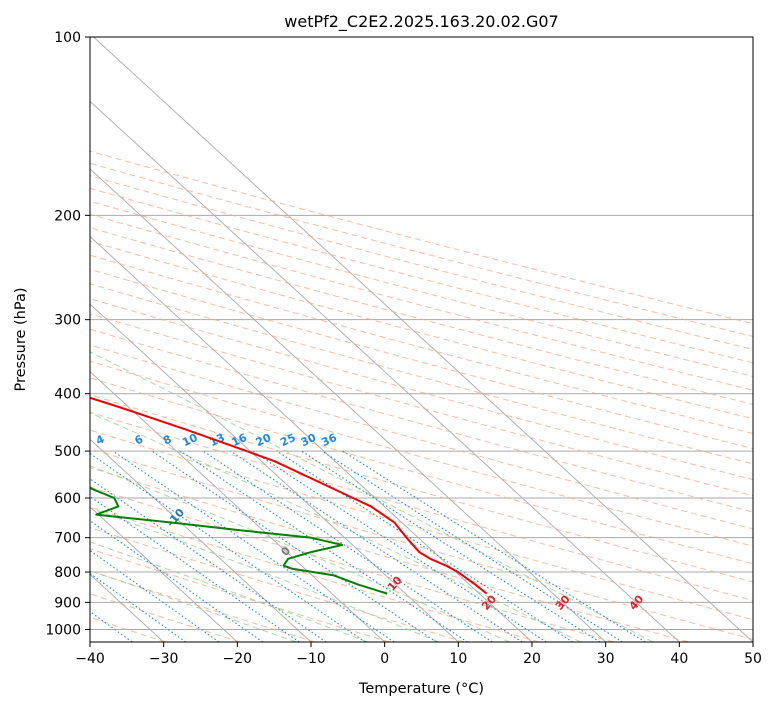 This screenshot has width=775, height=708. Describe the element at coordinates (67, 395) in the screenshot. I see `y-tick-label: 400` at that location.